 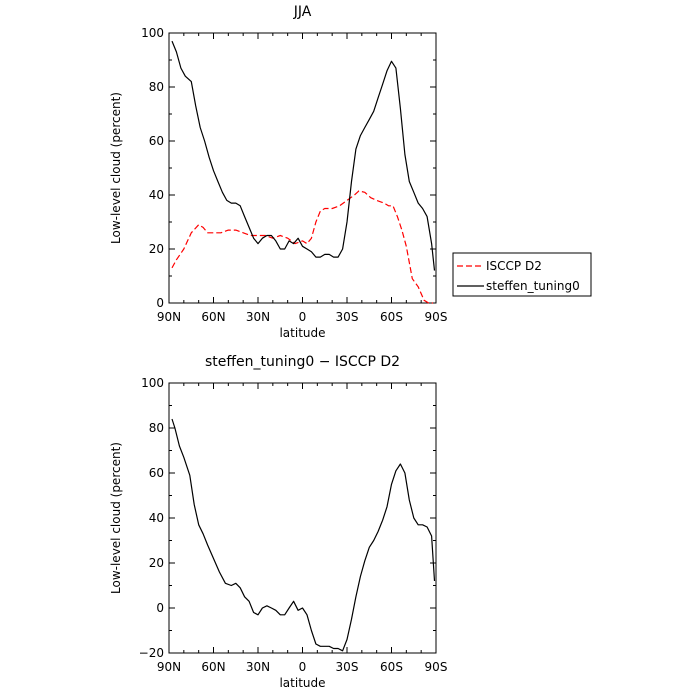 I want to click on series-line-steffen-tuning0, so click(x=303, y=155).